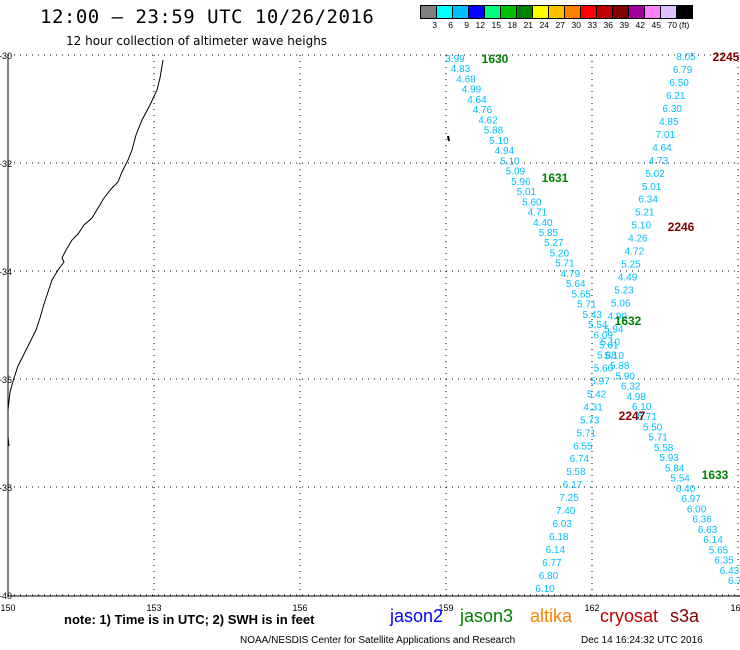 Image resolution: width=740 pixels, height=650 pixels. I want to click on swh-value-pass2: 6.74, so click(580, 459).